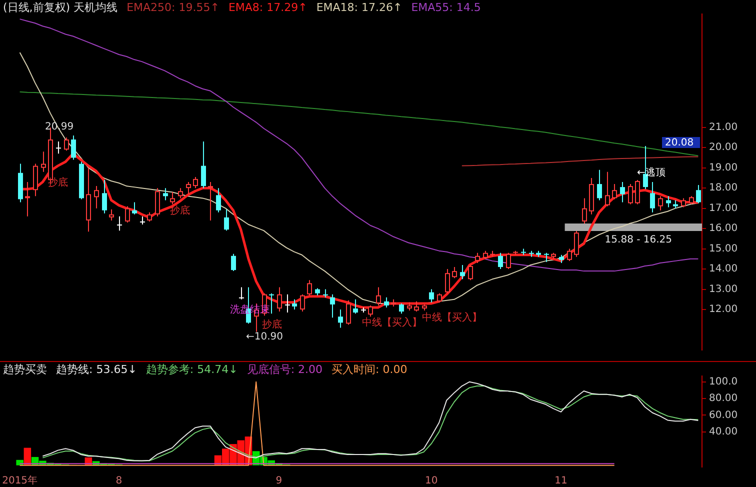  Describe the element at coordinates (119, 481) in the screenshot. I see `x-tick-label: 8` at that location.